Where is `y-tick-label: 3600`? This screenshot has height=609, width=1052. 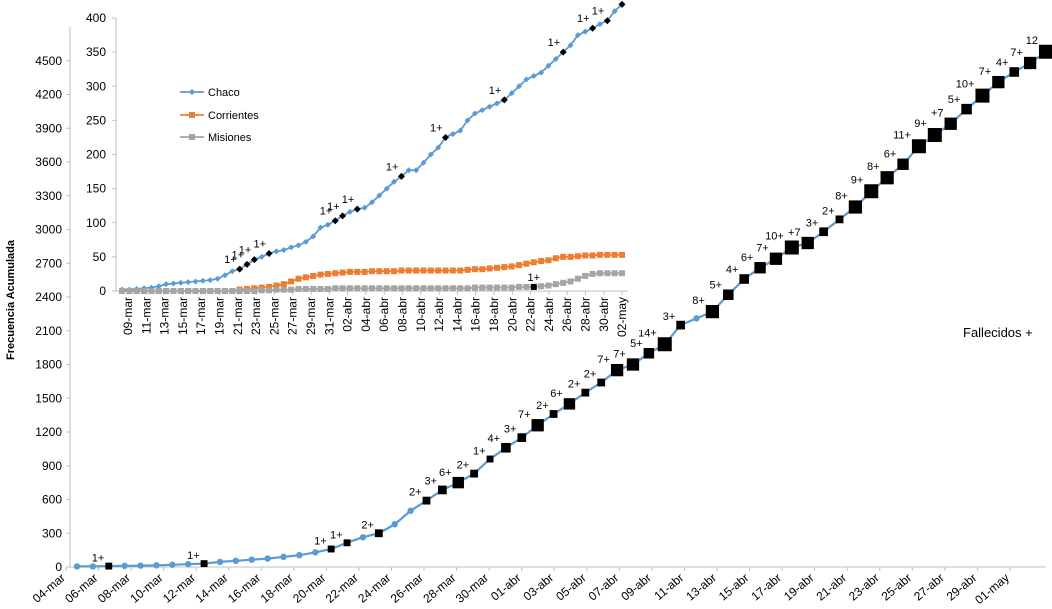
y-tick-label: 3600 is located at coordinates (48, 162).